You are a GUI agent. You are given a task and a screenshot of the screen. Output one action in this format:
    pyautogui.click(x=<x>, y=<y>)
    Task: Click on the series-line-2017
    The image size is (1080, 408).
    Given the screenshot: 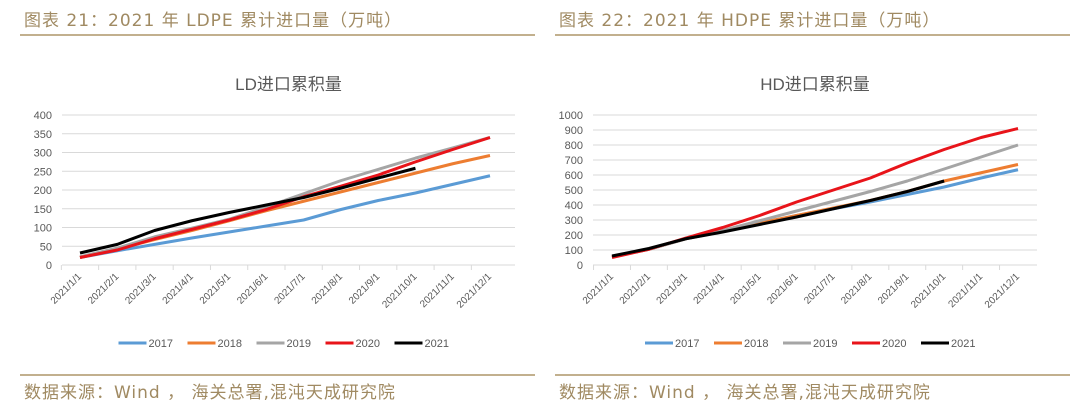 What is the action you would take?
    pyautogui.click(x=285, y=216)
    